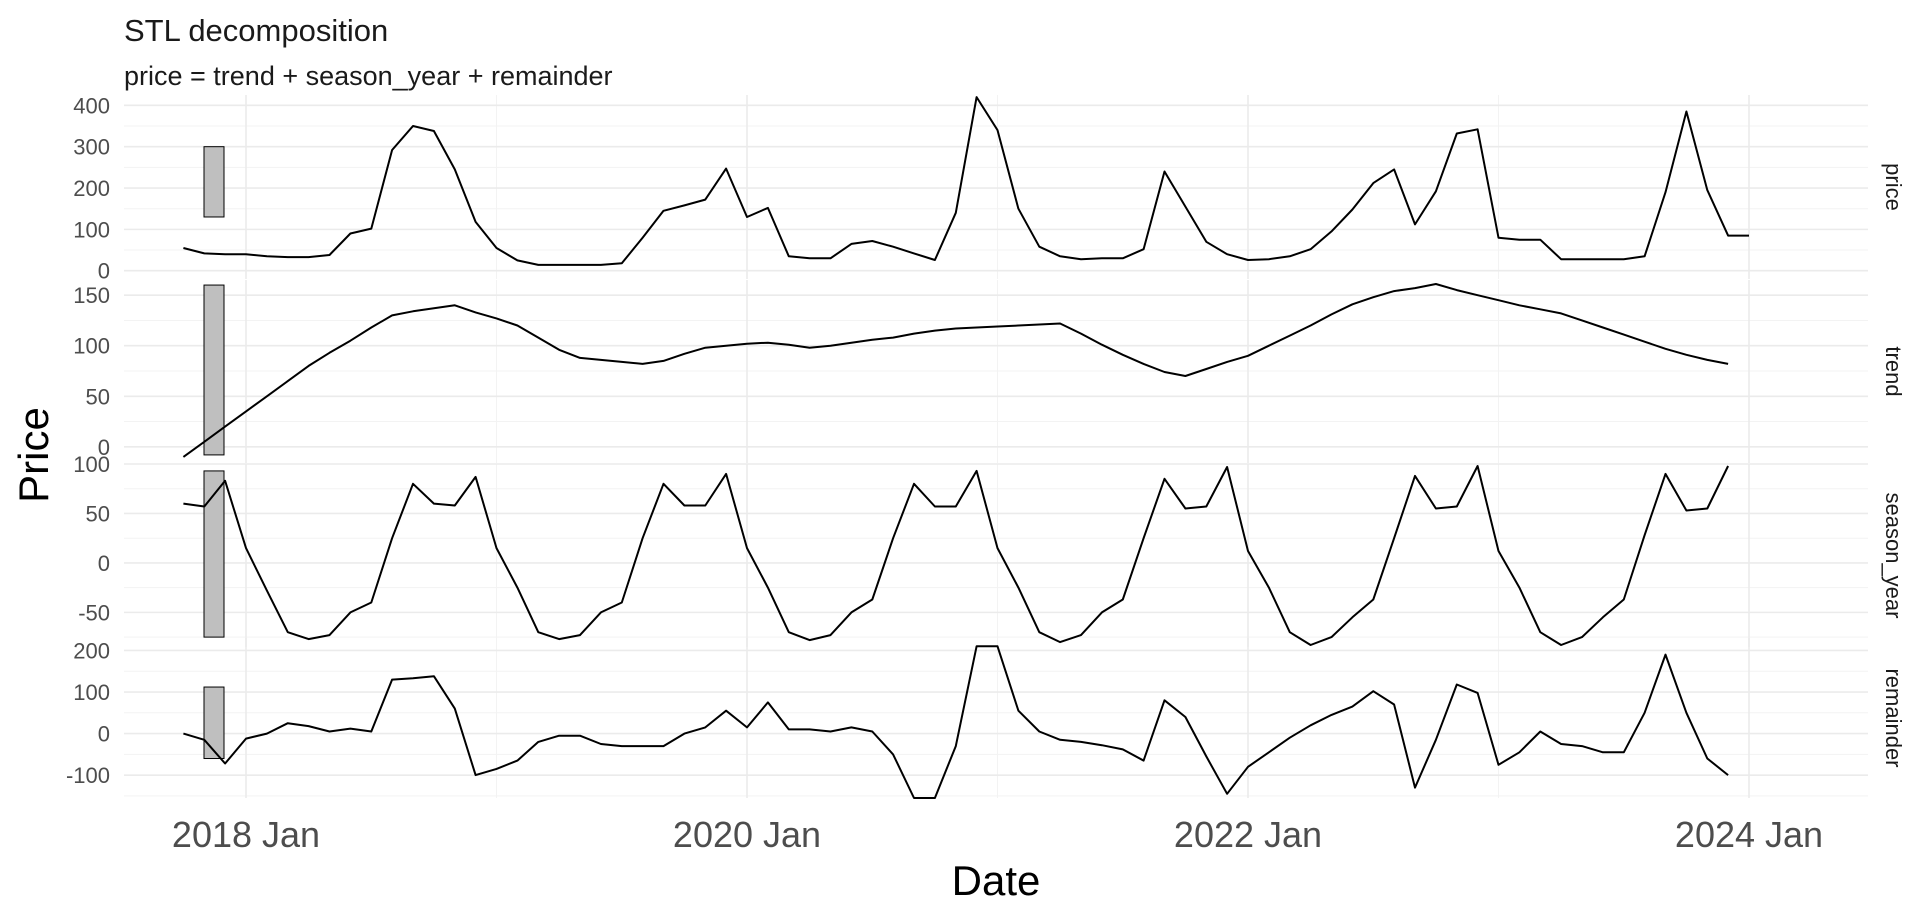 The width and height of the screenshot is (1920, 912). Describe the element at coordinates (956, 722) in the screenshot. I see `series-line-remainder` at that location.